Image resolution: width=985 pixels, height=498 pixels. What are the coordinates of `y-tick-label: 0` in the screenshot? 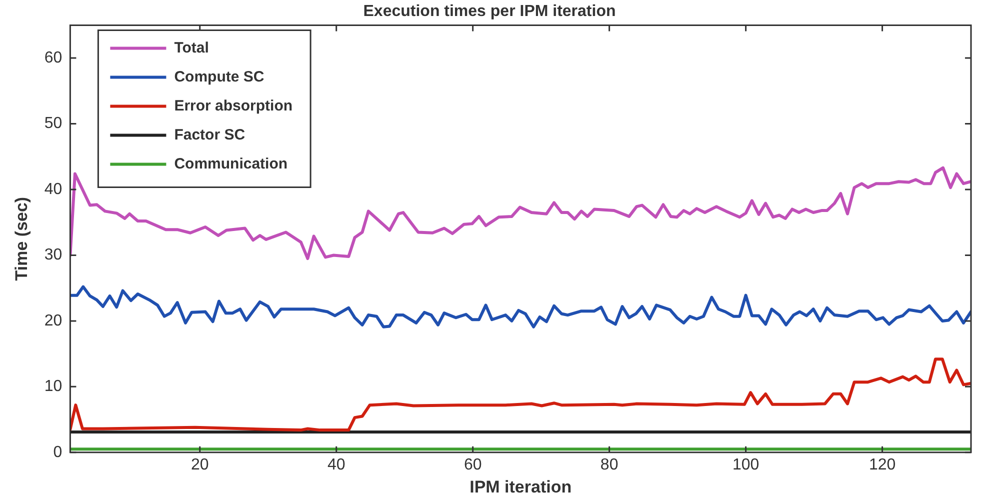 It's located at (57, 452).